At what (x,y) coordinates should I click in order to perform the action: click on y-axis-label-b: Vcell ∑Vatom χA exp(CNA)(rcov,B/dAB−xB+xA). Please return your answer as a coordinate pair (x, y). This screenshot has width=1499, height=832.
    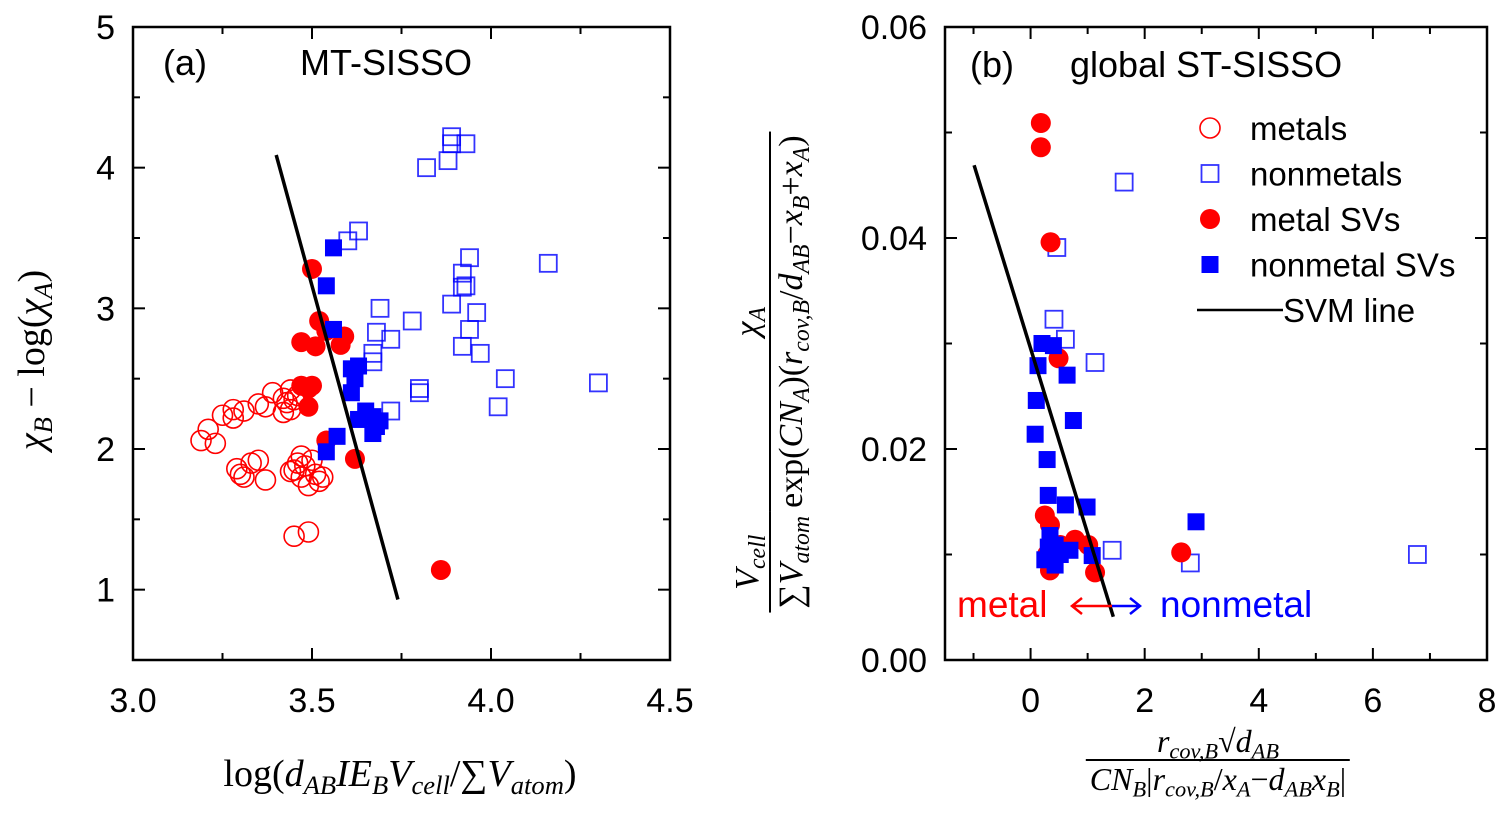
    Looking at the image, I should click on (772, 372).